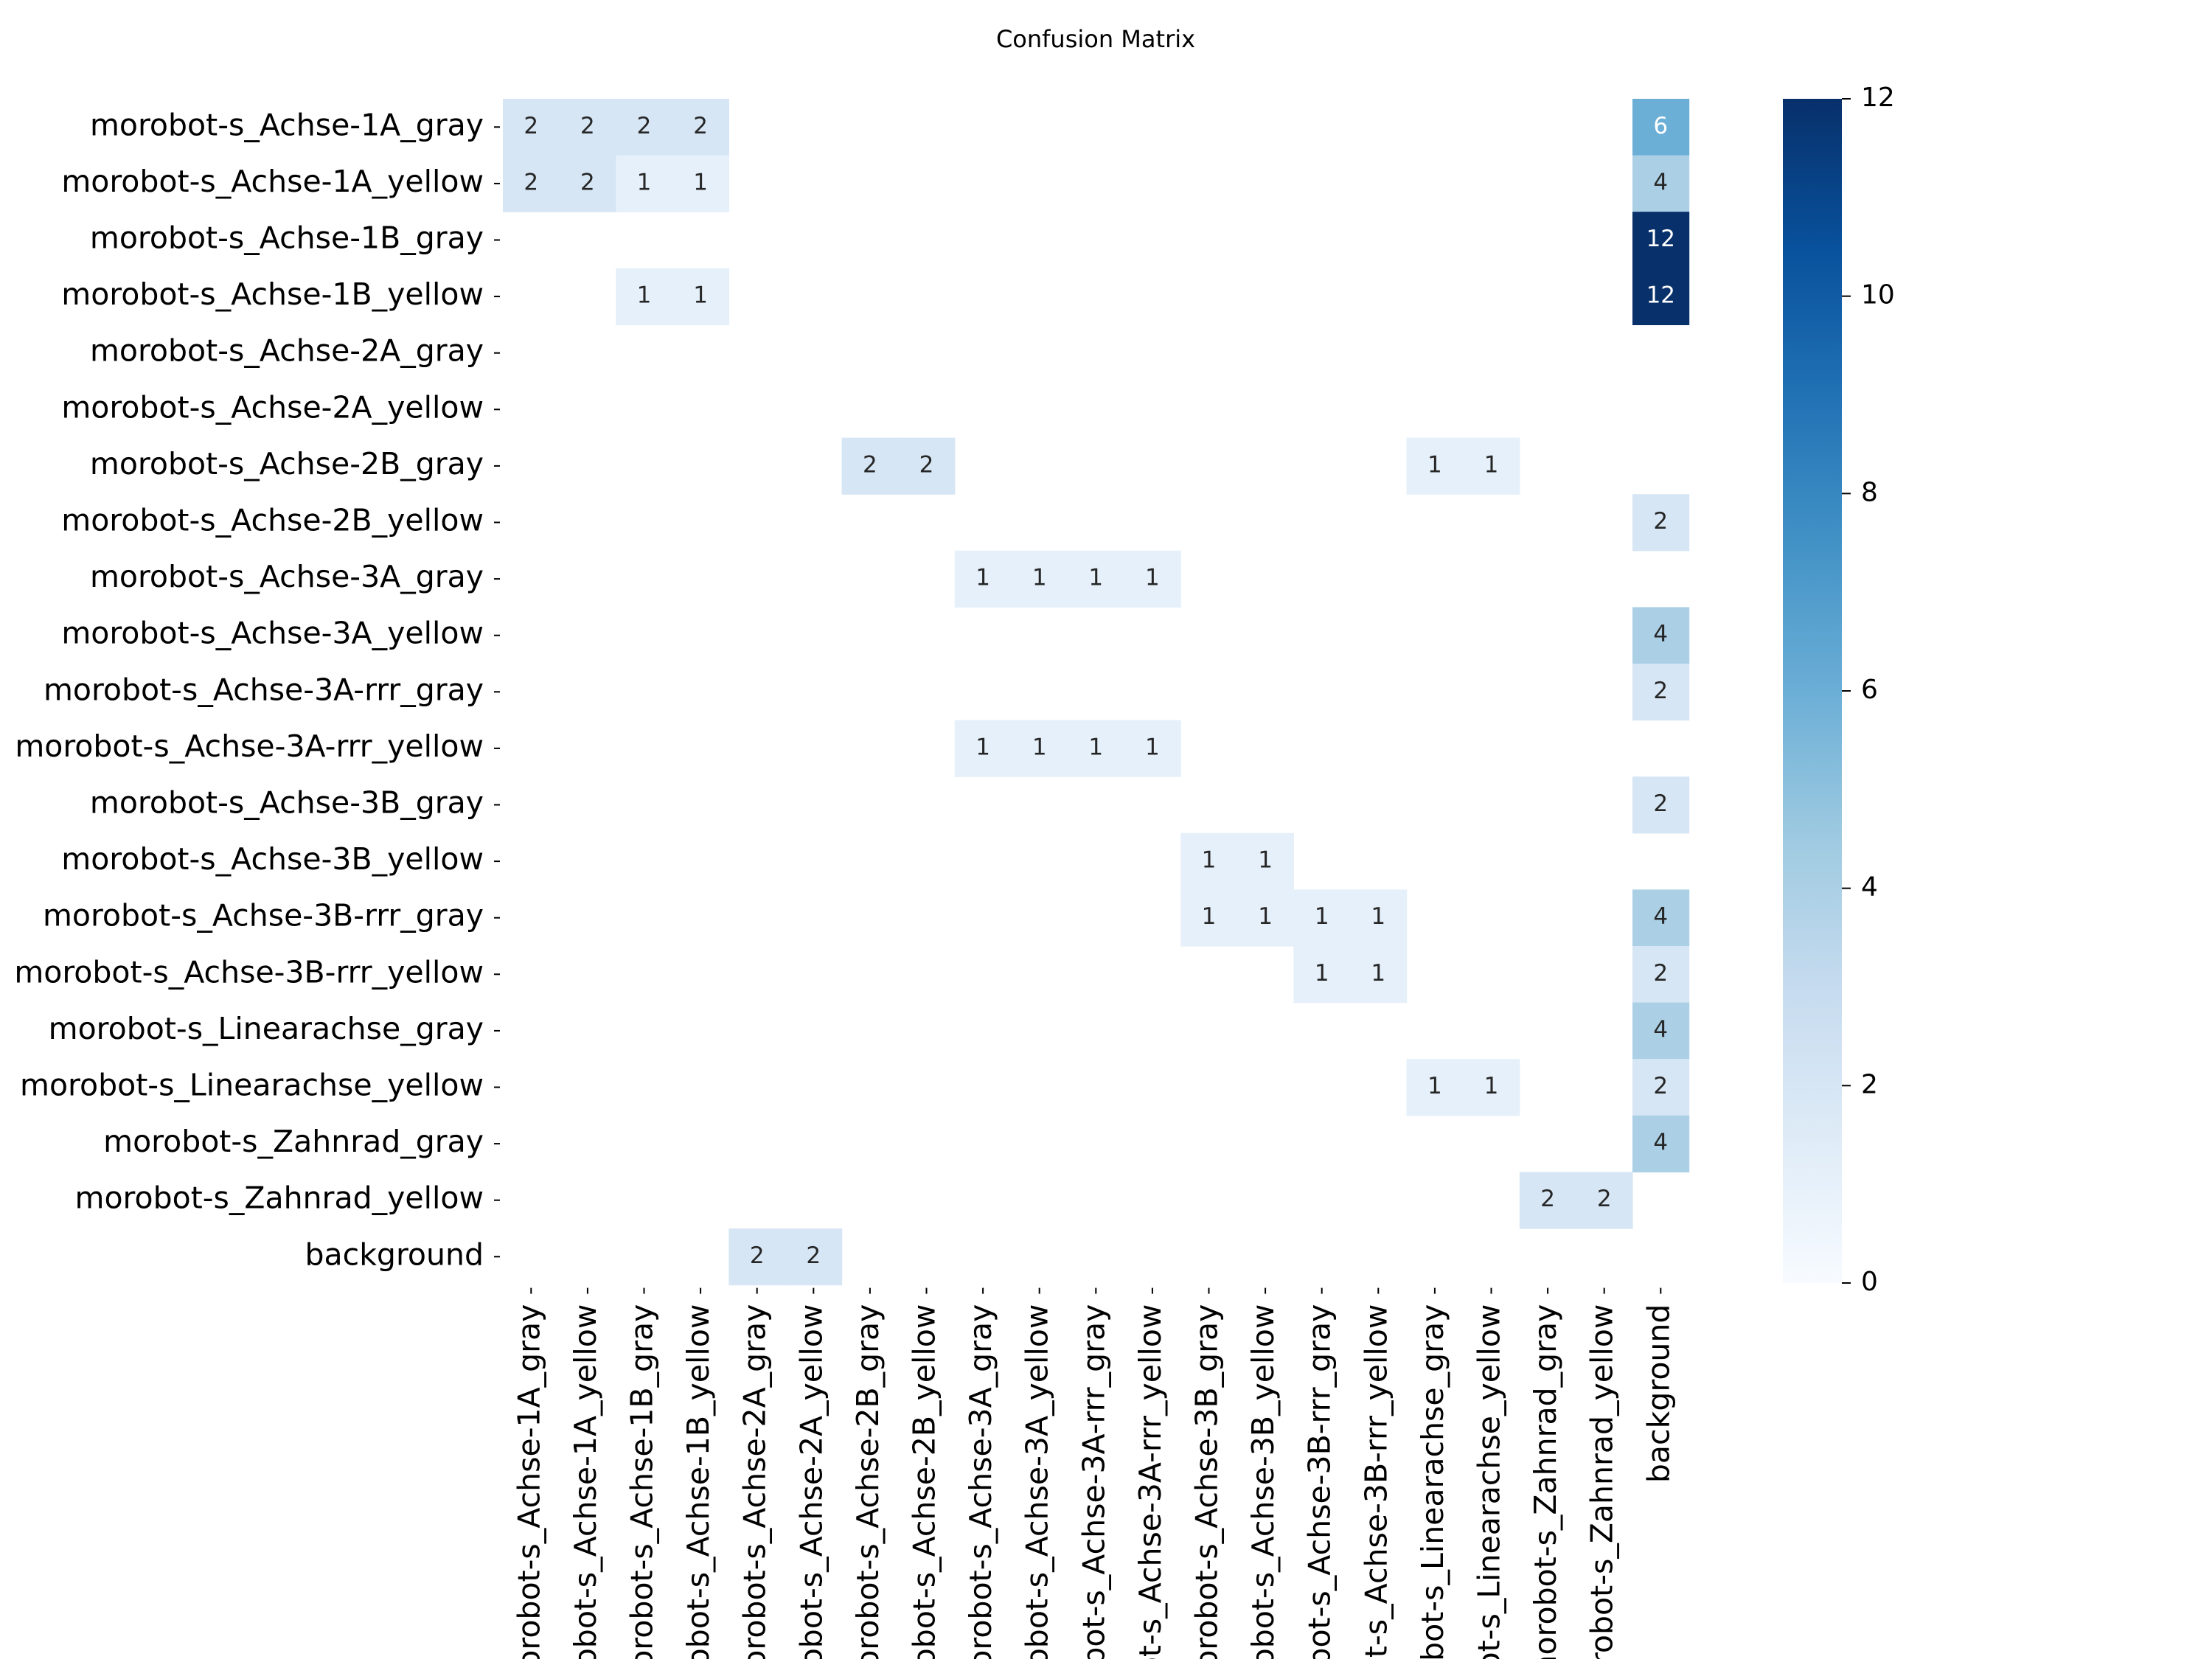 The width and height of the screenshot is (2212, 1662). What do you see at coordinates (1376, 1481) in the screenshot?
I see `column-tick-label: morobot-s_Achse-3B-rrr_yellow` at bounding box center [1376, 1481].